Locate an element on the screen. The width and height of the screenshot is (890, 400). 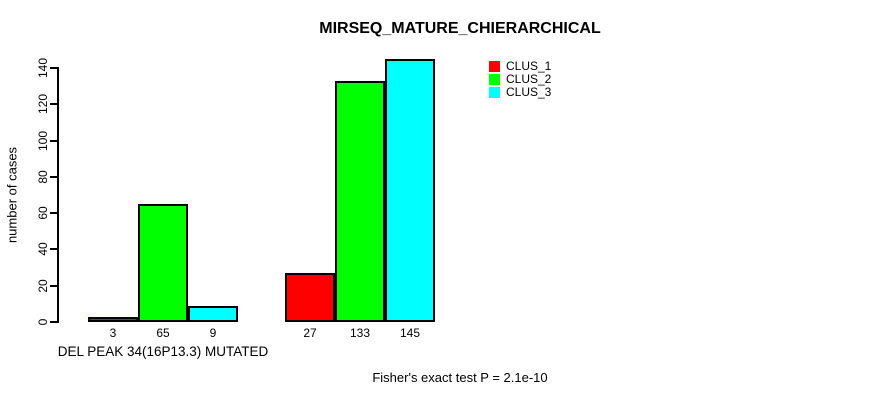
x-group-label: DEL PEAK 34(16P13.3) MUTATED is located at coordinates (163, 351).